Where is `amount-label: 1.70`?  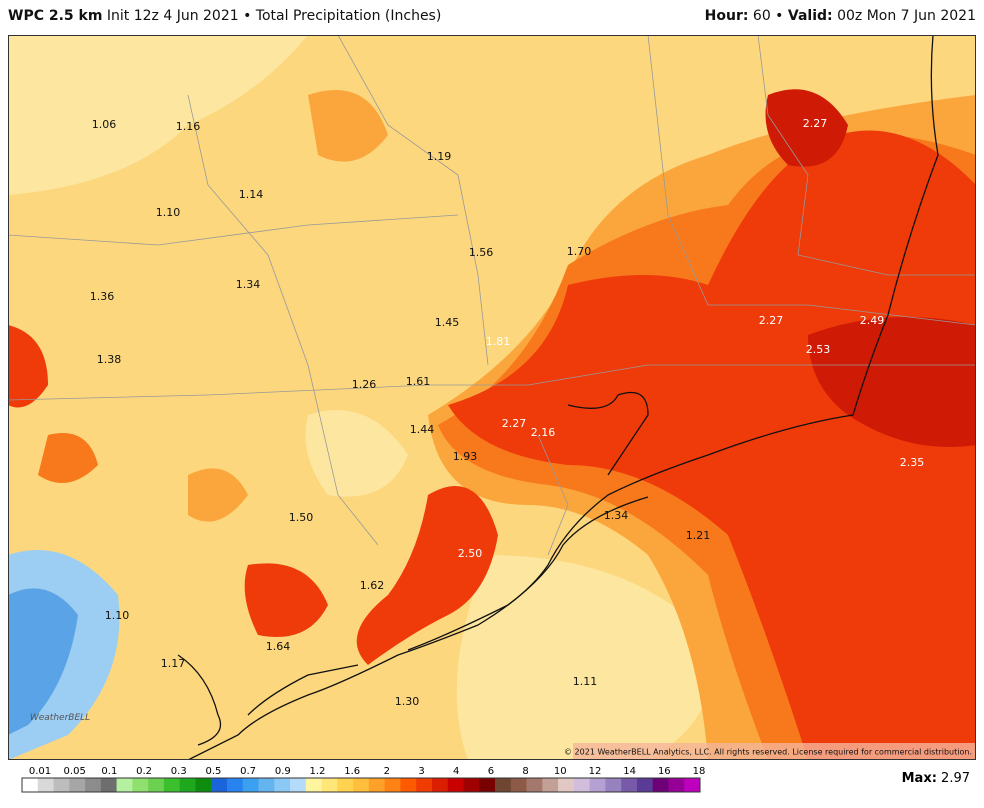 amount-label: 1.70 is located at coordinates (579, 251).